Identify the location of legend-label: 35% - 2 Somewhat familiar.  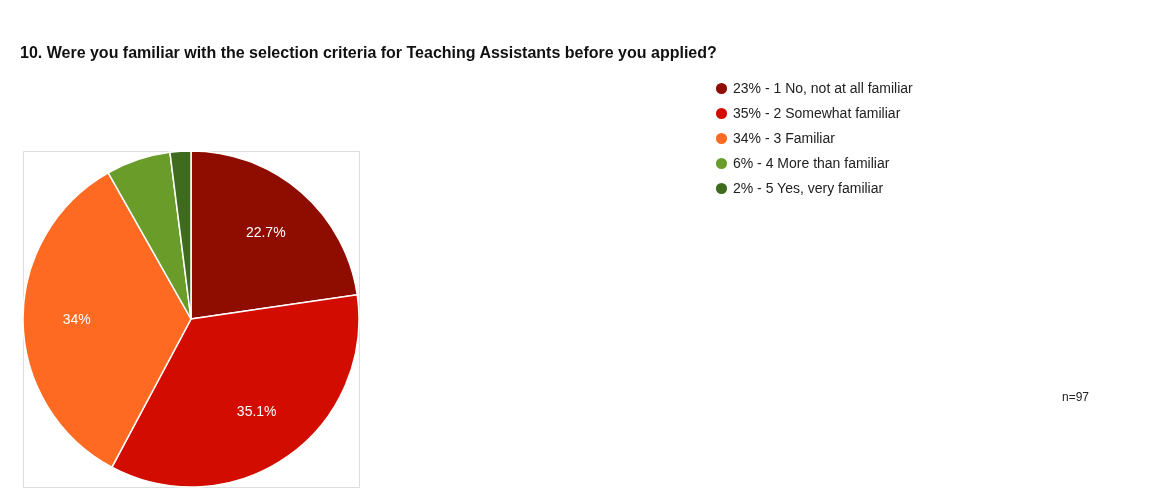
(817, 112).